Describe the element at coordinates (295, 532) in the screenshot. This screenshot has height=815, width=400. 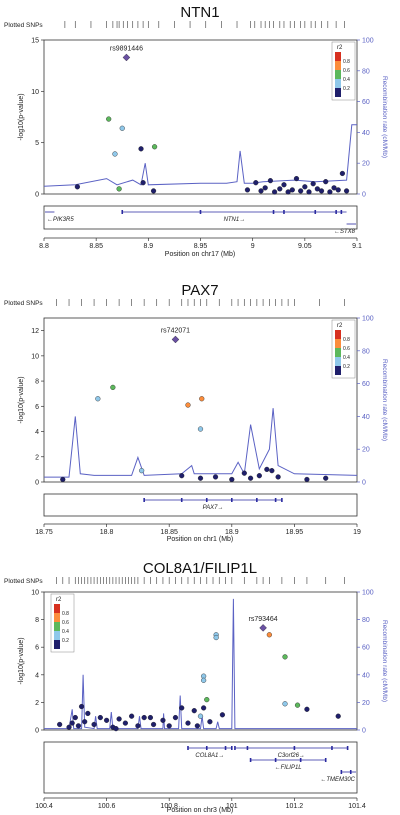
I see `x-tick-label: 18.95` at that location.